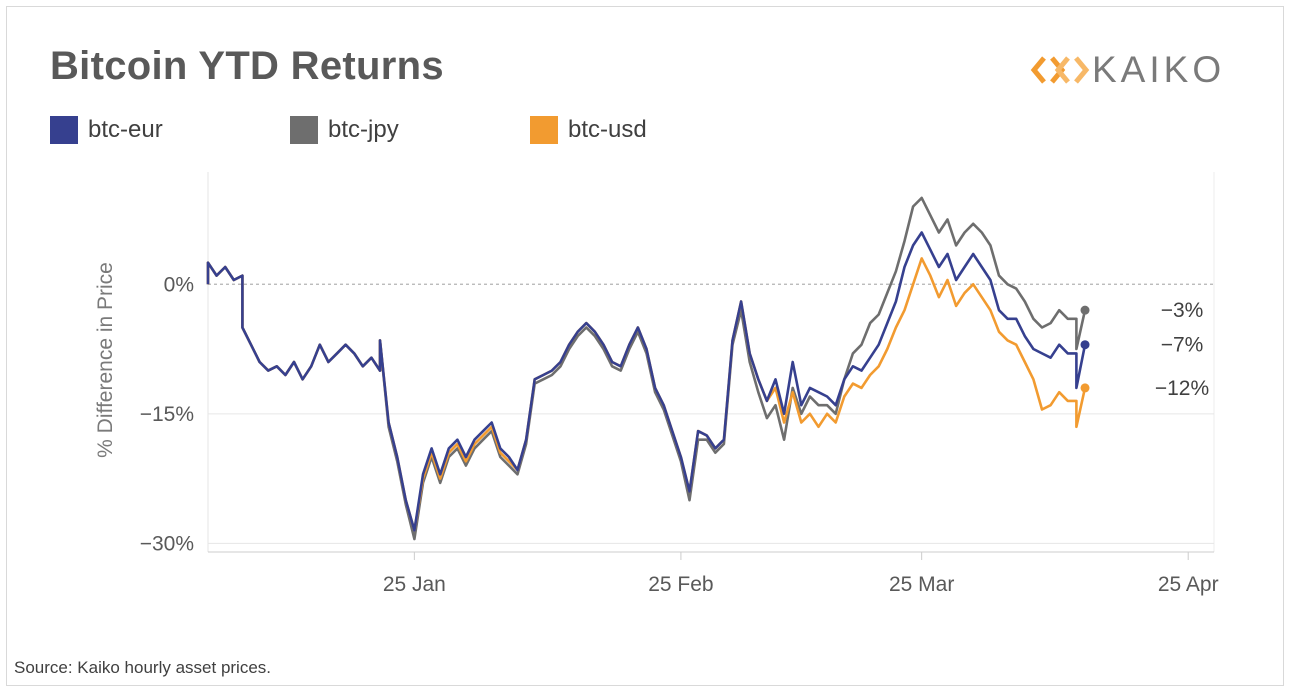 Image resolution: width=1292 pixels, height=692 pixels. I want to click on legend-item-btc-jpy: btc-jpy, so click(344, 130).